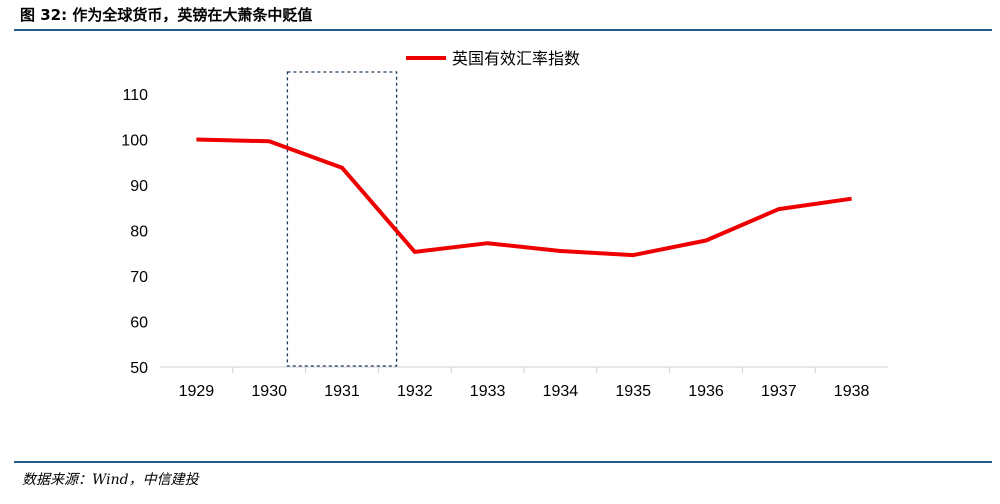 This screenshot has width=1000, height=504. What do you see at coordinates (342, 219) in the screenshot?
I see `highlight-box` at bounding box center [342, 219].